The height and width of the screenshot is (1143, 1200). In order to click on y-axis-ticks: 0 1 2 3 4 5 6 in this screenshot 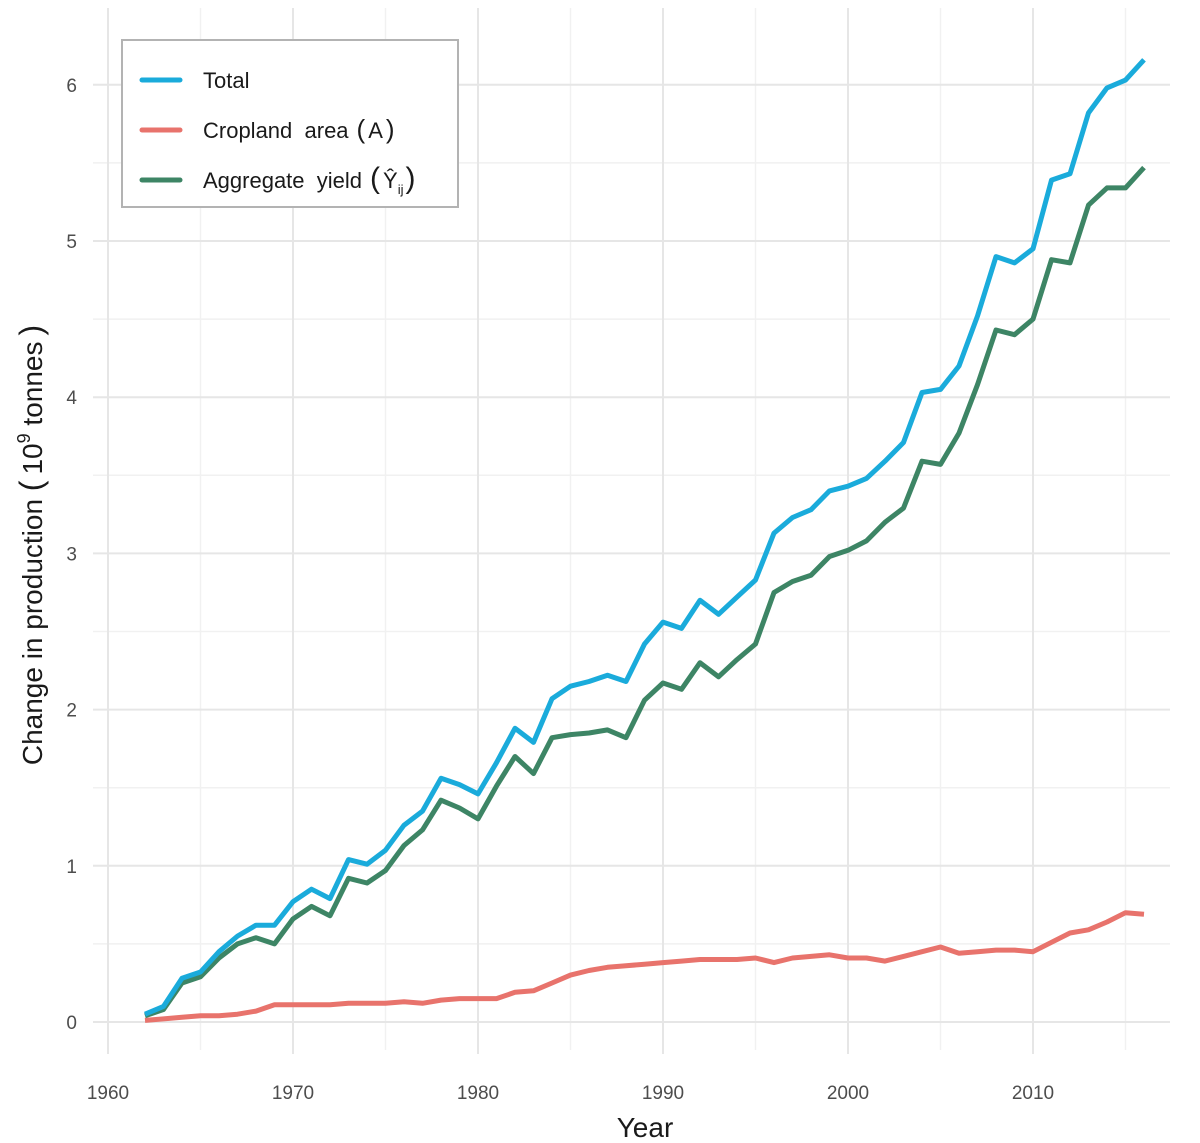, I will do `click(71, 555)`.